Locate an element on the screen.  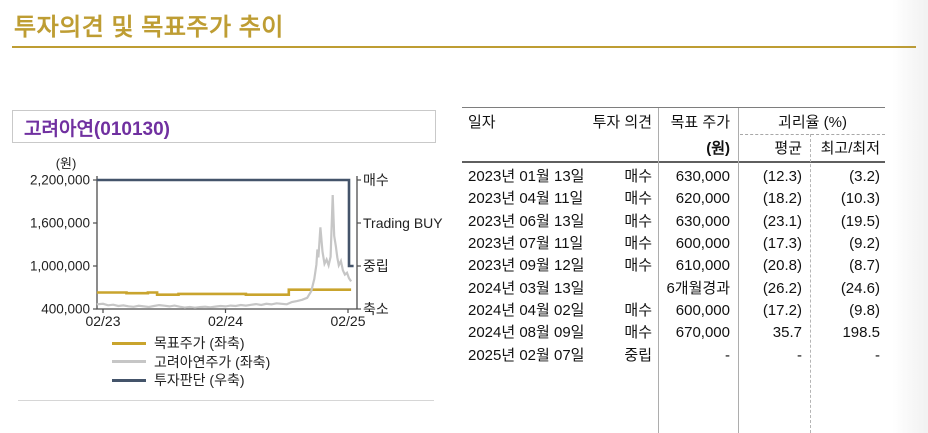
gap-subheader-divider is located at coordinates (812, 134).